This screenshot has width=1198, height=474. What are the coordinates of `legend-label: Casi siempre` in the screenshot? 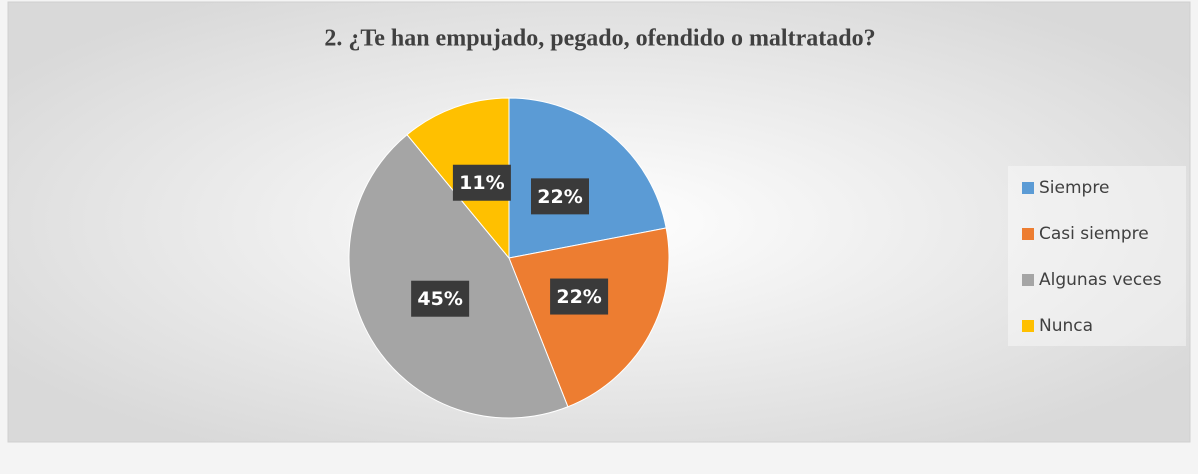 It's located at (1094, 234).